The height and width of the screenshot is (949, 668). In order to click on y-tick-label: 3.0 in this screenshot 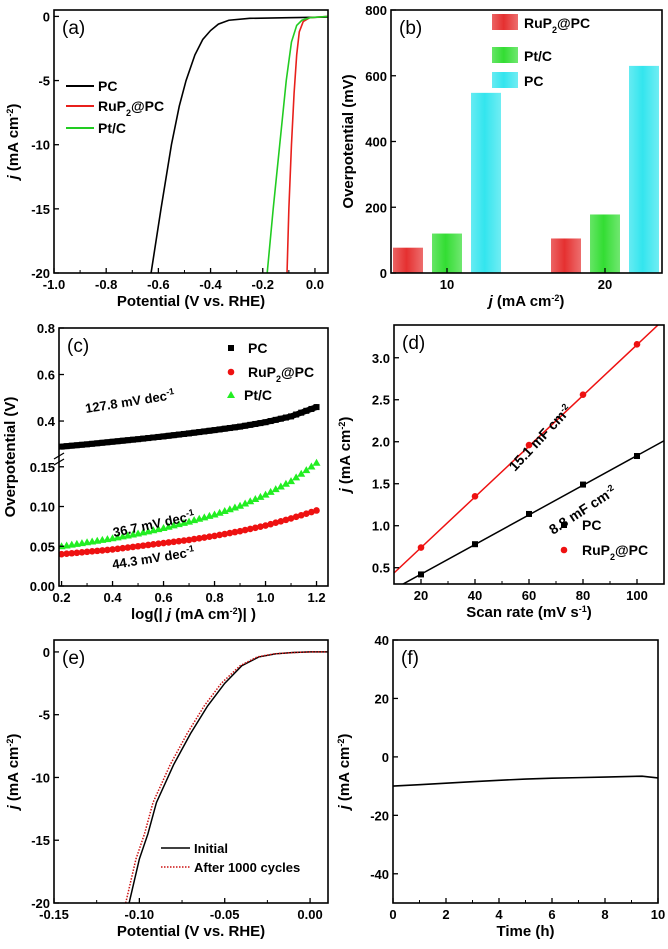, I will do `click(381, 358)`.